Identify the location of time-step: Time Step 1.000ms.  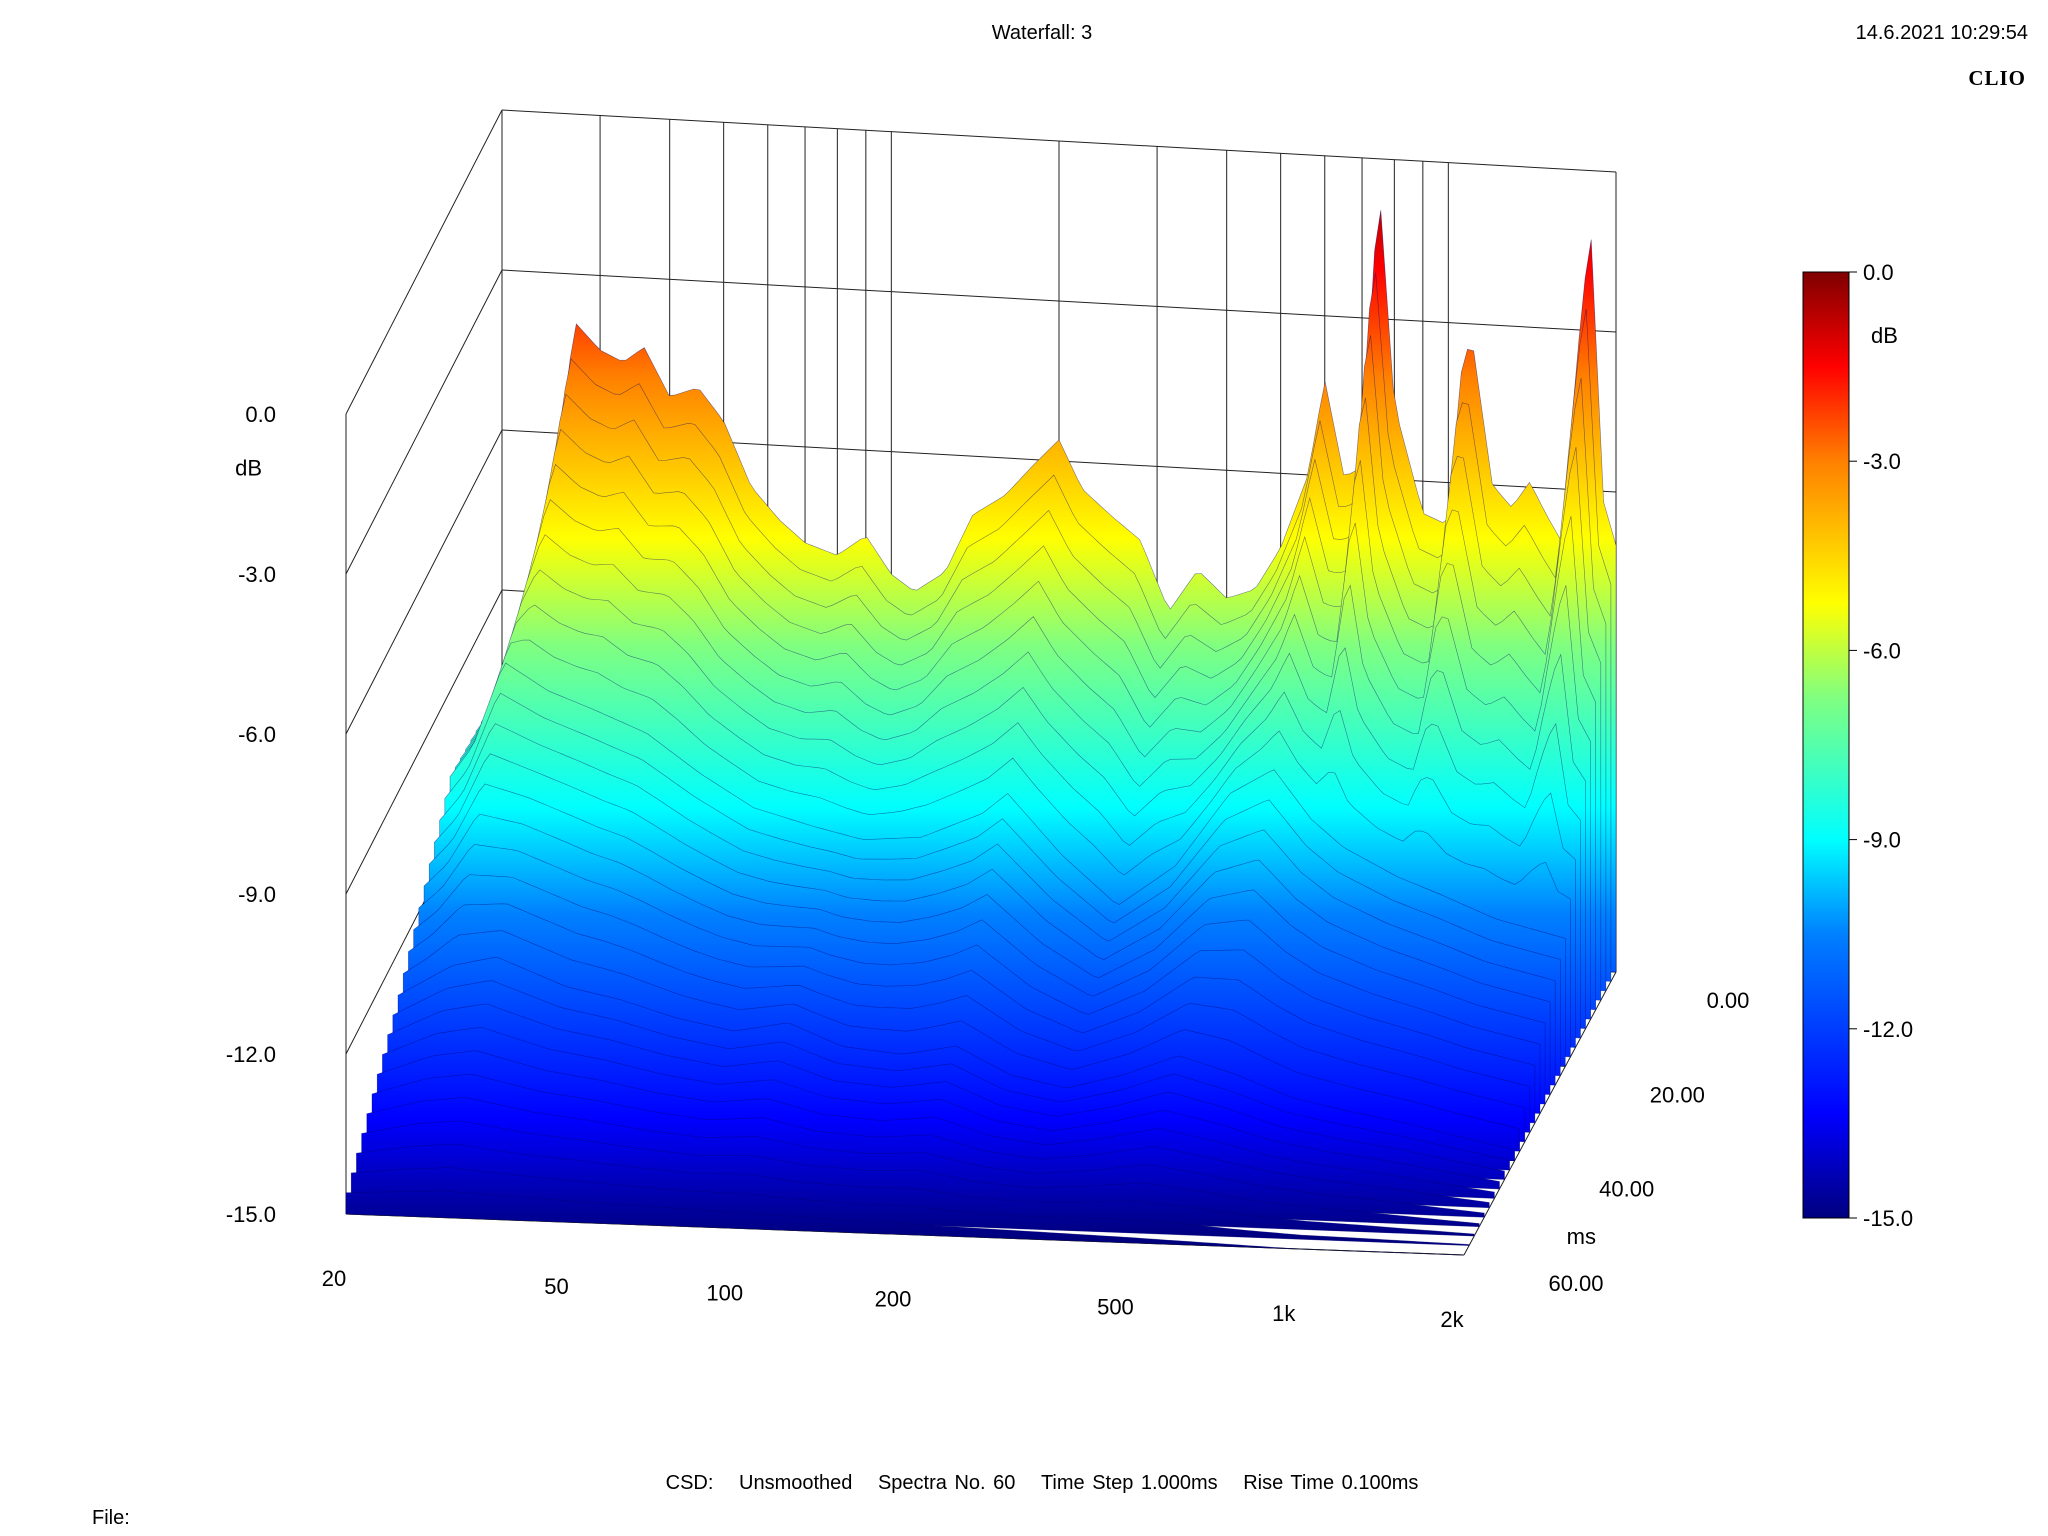
(1129, 1483).